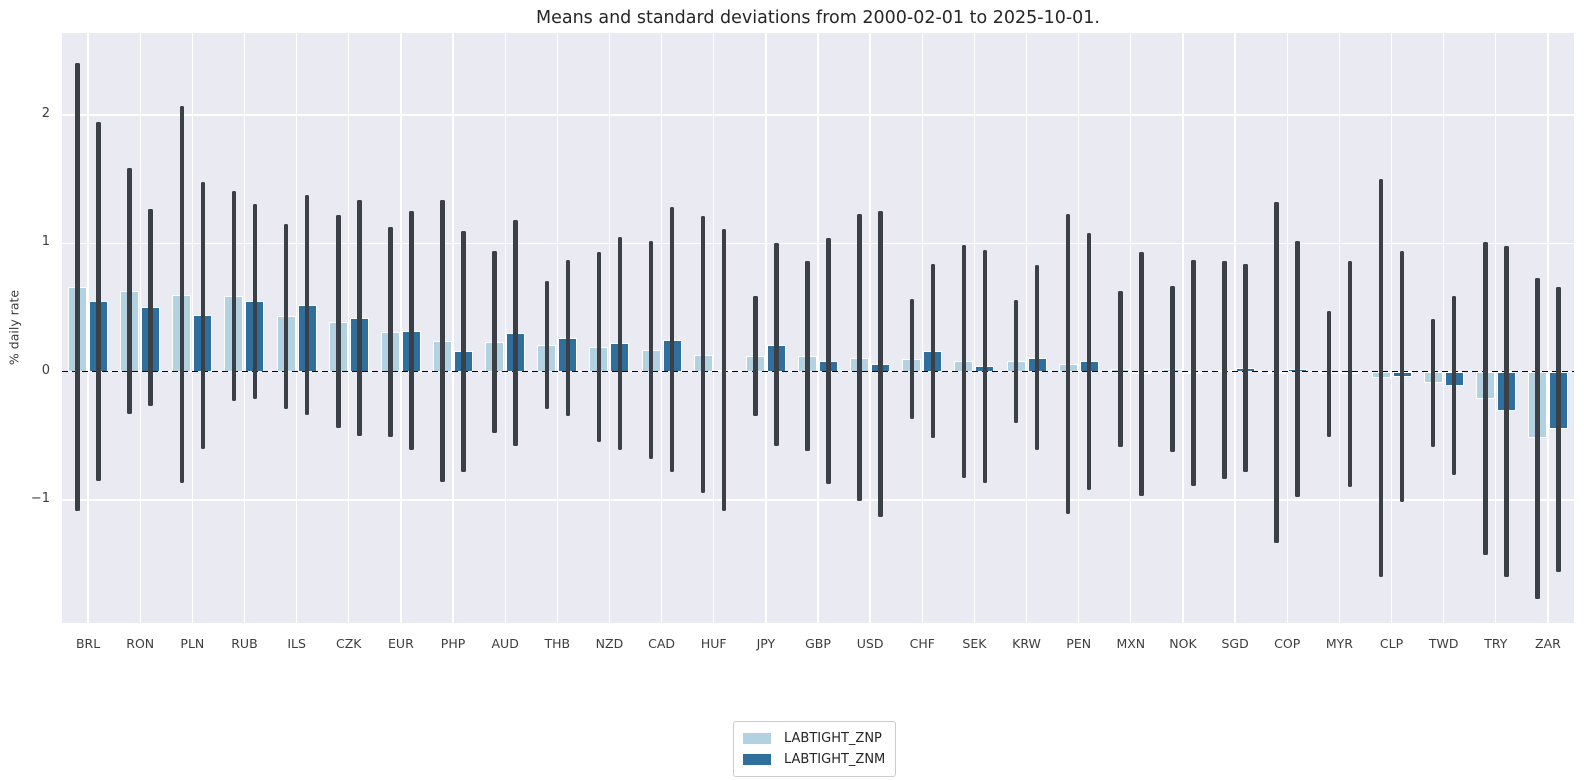 Image resolution: width=1584 pixels, height=780 pixels. I want to click on legend-item: LABTIGHT_ZNM, so click(813, 759).